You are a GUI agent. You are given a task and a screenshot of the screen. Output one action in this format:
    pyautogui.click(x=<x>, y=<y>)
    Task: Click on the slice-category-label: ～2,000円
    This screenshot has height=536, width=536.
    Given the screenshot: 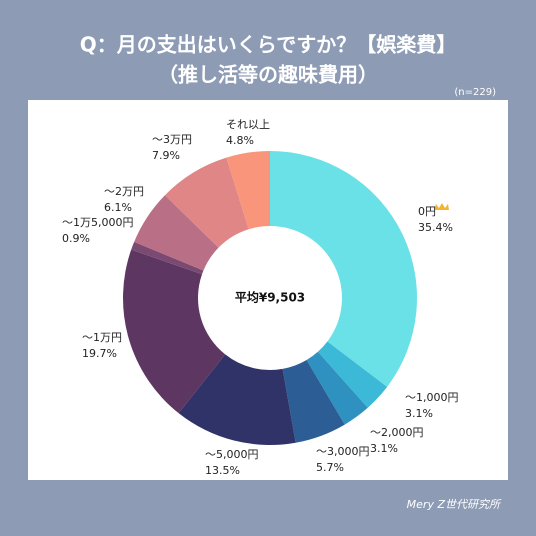 What is the action you would take?
    pyautogui.click(x=397, y=432)
    